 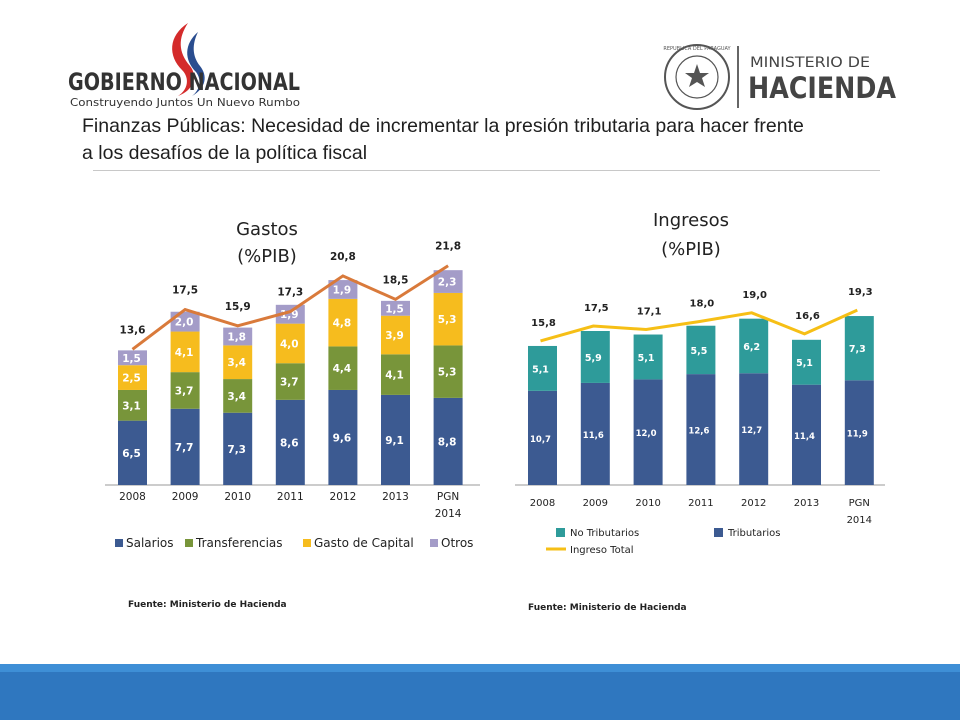 I want to click on gastos-data-label: 7,3, so click(x=236, y=450).